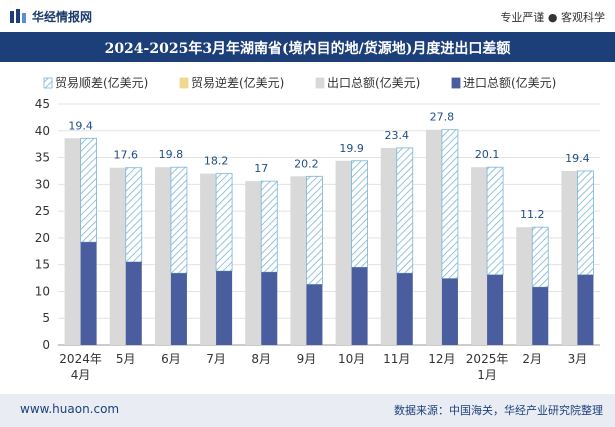 This screenshot has width=615, height=427. I want to click on legend-label-0: 贸易顺差(亿美元), so click(101, 82).